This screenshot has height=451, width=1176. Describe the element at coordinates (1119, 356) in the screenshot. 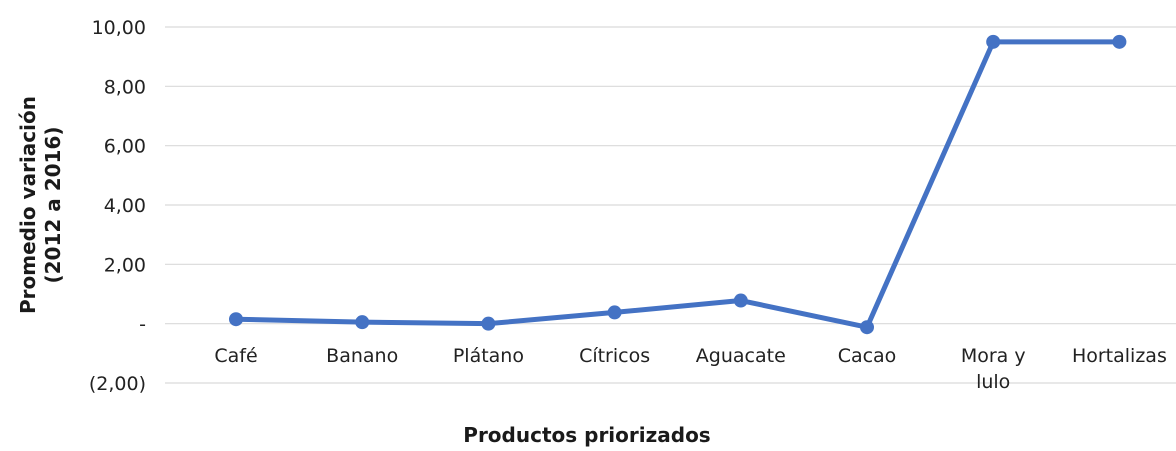

I see `x-tick-label: Hortalizas` at that location.